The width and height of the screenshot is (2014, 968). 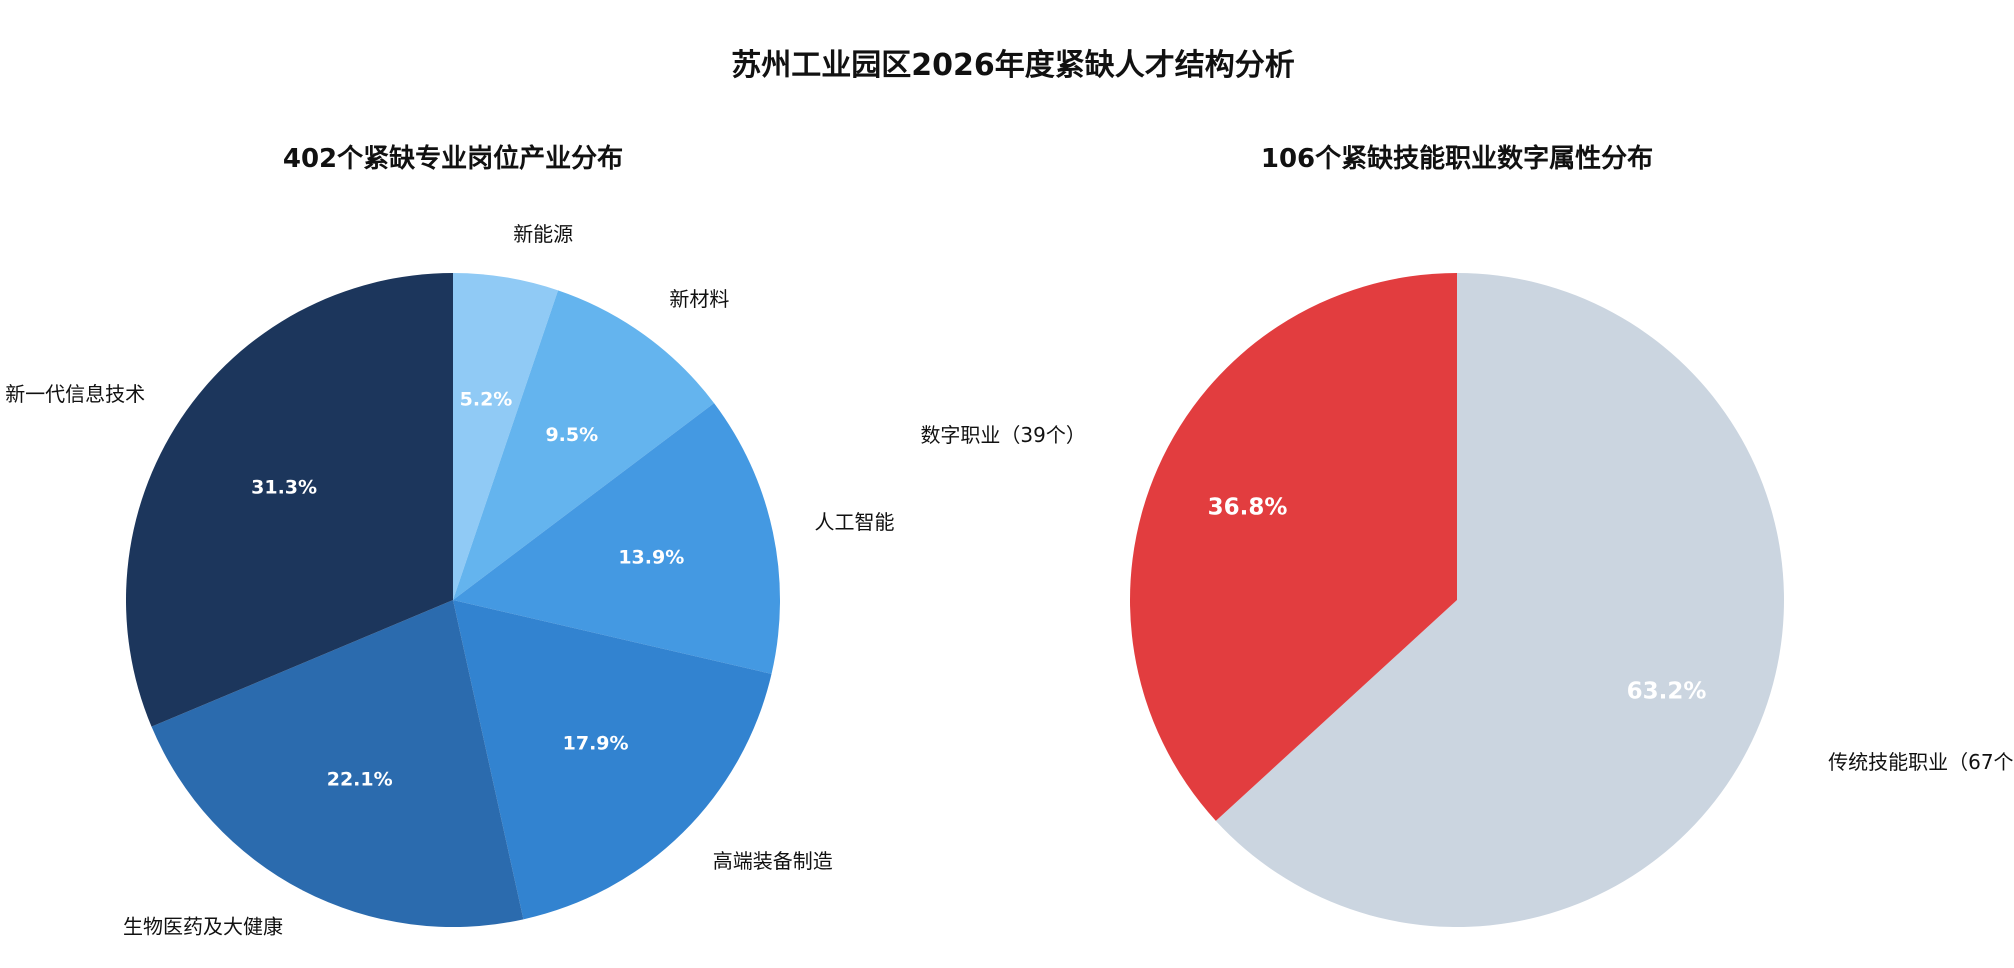 What do you see at coordinates (571, 435) in the screenshot?
I see `left-slice-percent-label: 9.5%` at bounding box center [571, 435].